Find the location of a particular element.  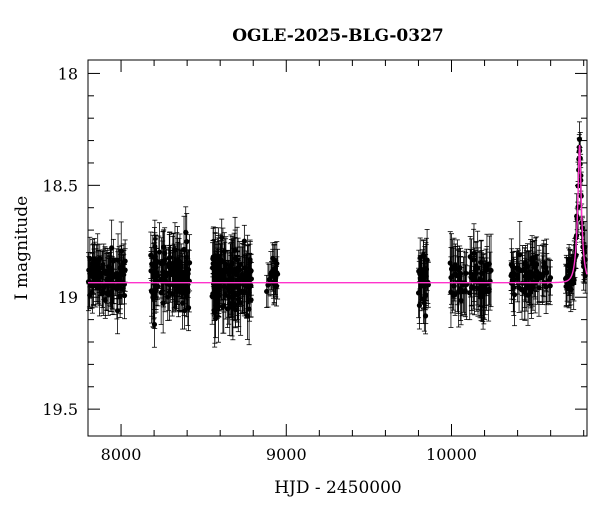

x-tick-labels: 8000 9000 10000 is located at coordinates (289, 454).